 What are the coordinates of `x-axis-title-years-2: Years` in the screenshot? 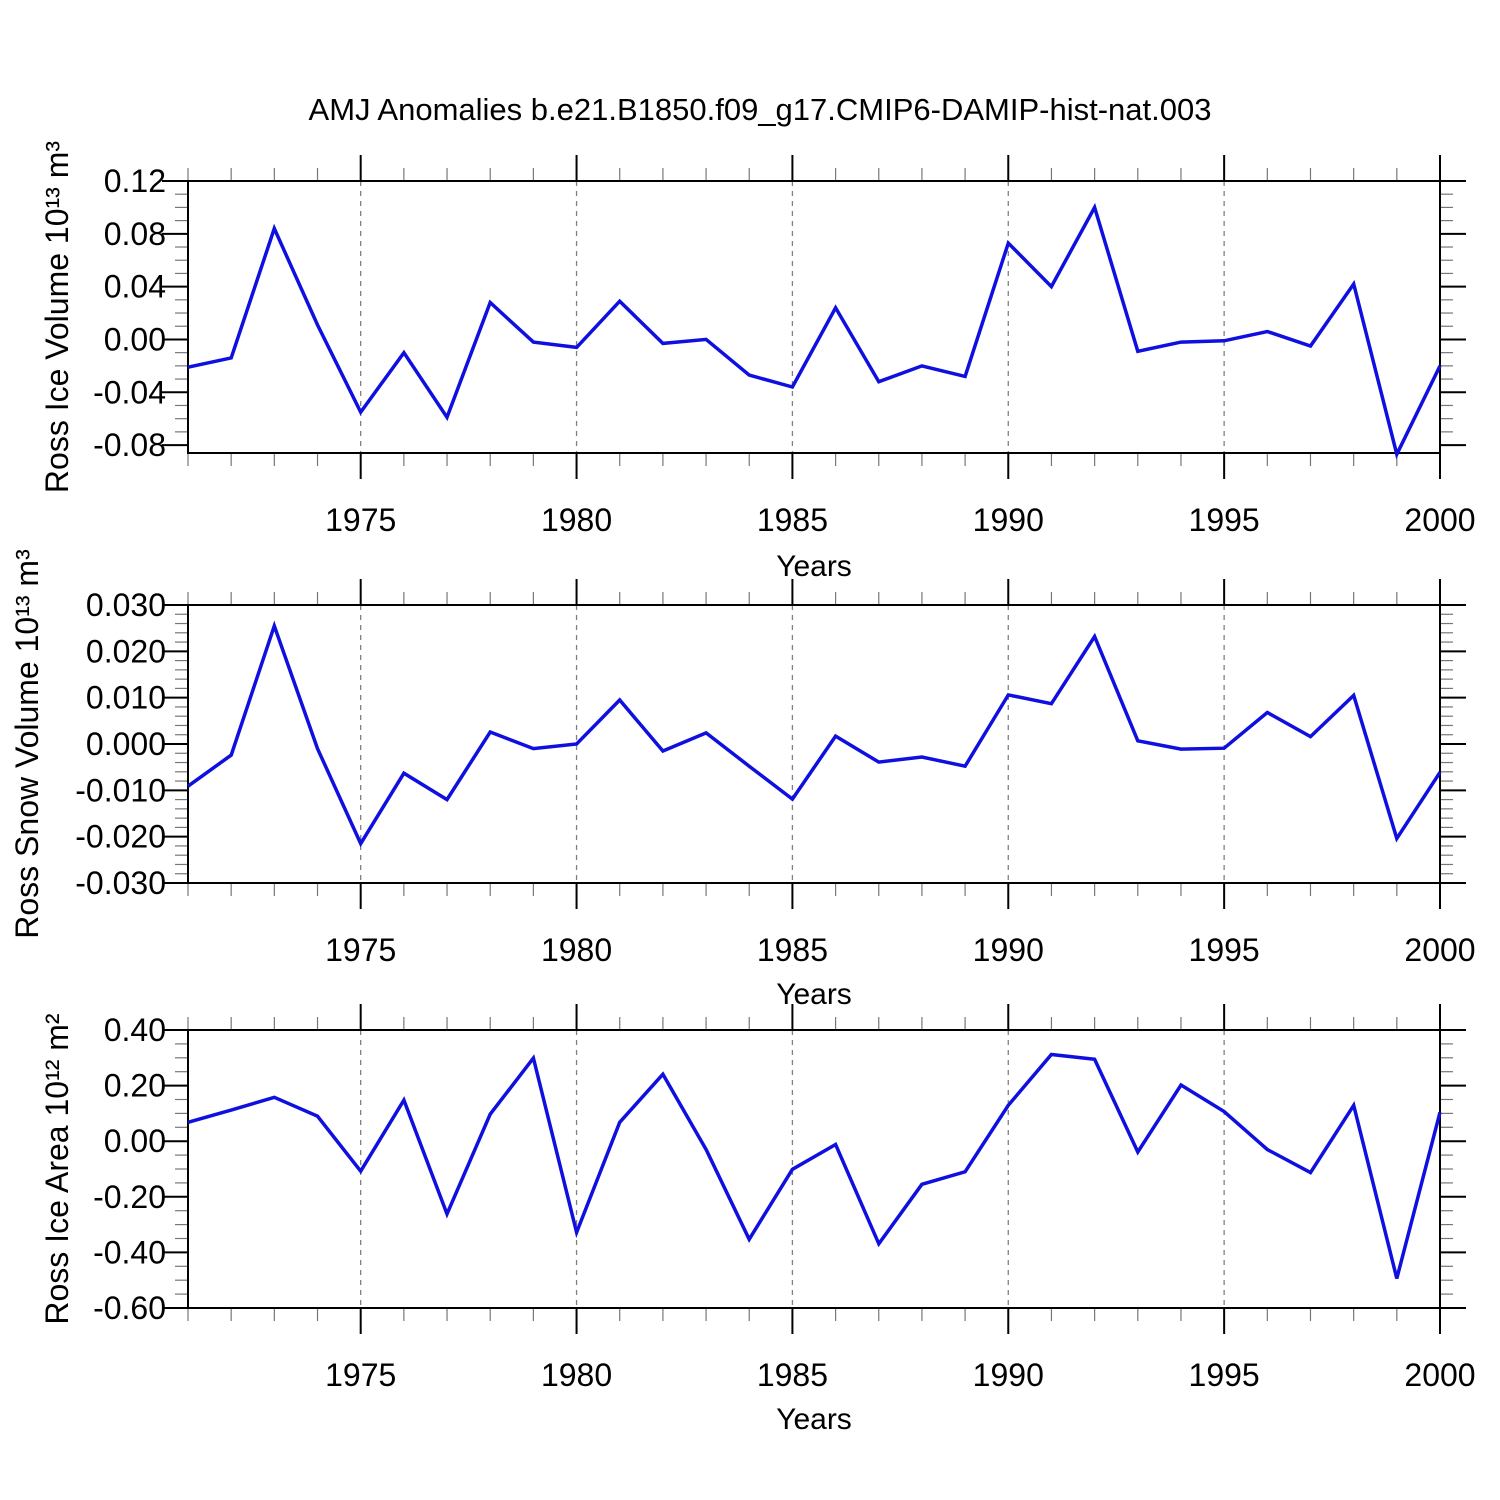 It's located at (814, 994).